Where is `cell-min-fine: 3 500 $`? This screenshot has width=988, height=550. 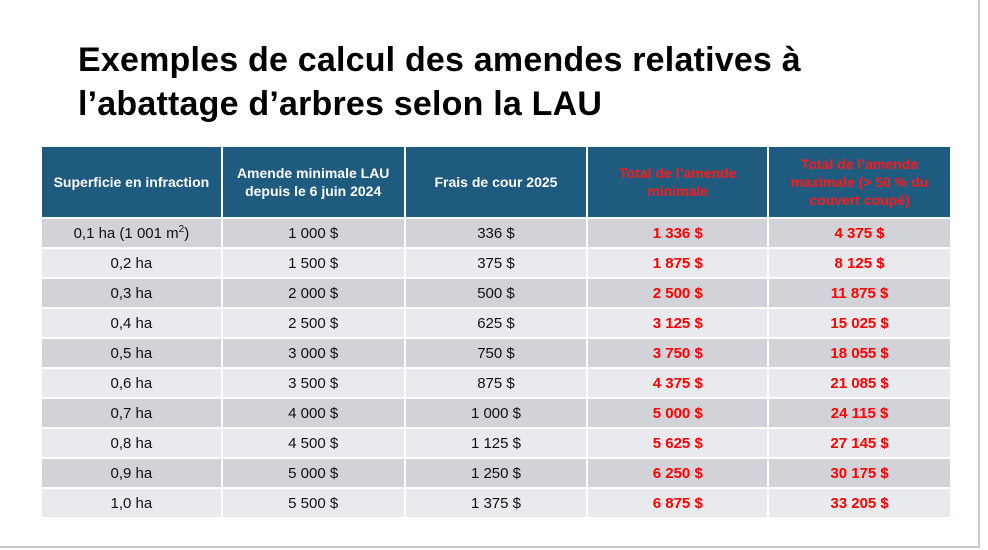
cell-min-fine: 3 500 $ is located at coordinates (313, 383).